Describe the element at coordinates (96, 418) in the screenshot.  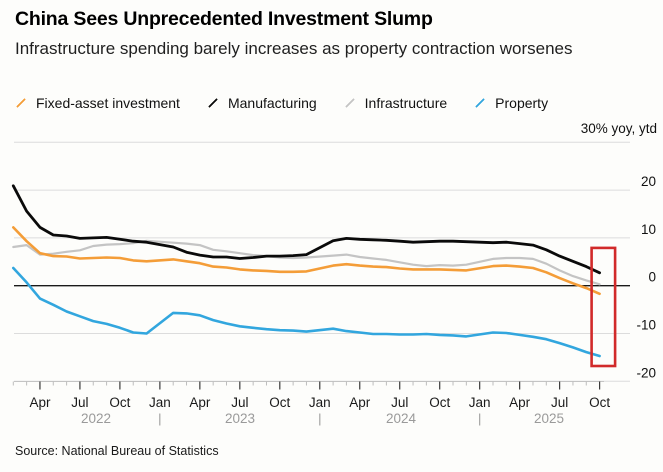
I see `year-label: 2022` at that location.